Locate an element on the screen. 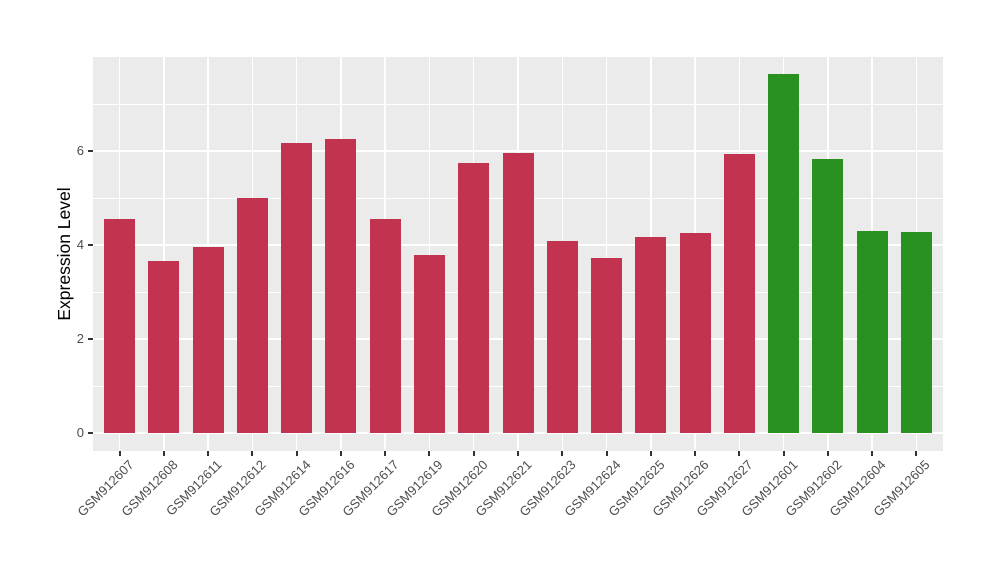 This screenshot has height=580, width=1000. y-tick-label: 4 is located at coordinates (80, 244).